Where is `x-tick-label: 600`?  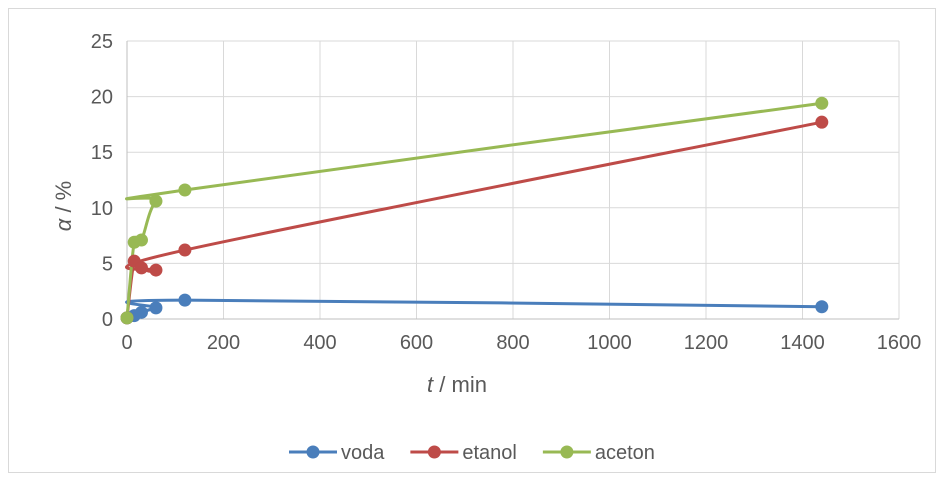 x-tick-label: 600 is located at coordinates (416, 343).